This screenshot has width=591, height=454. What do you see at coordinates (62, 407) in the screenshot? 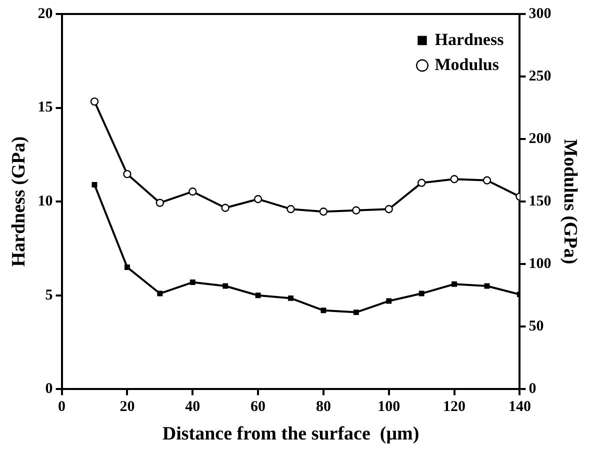
I see `x-tick-label: 0` at bounding box center [62, 407].